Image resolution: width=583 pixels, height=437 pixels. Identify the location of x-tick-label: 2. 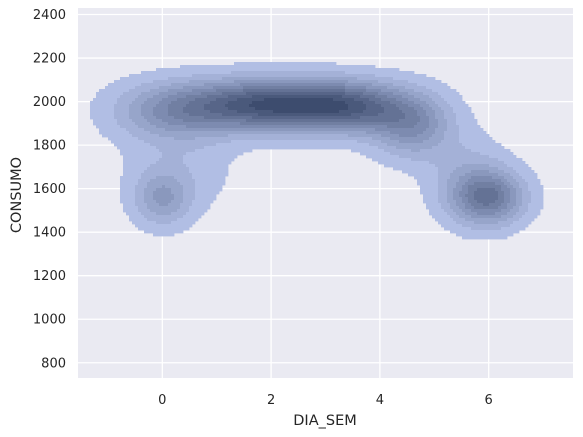
(271, 400).